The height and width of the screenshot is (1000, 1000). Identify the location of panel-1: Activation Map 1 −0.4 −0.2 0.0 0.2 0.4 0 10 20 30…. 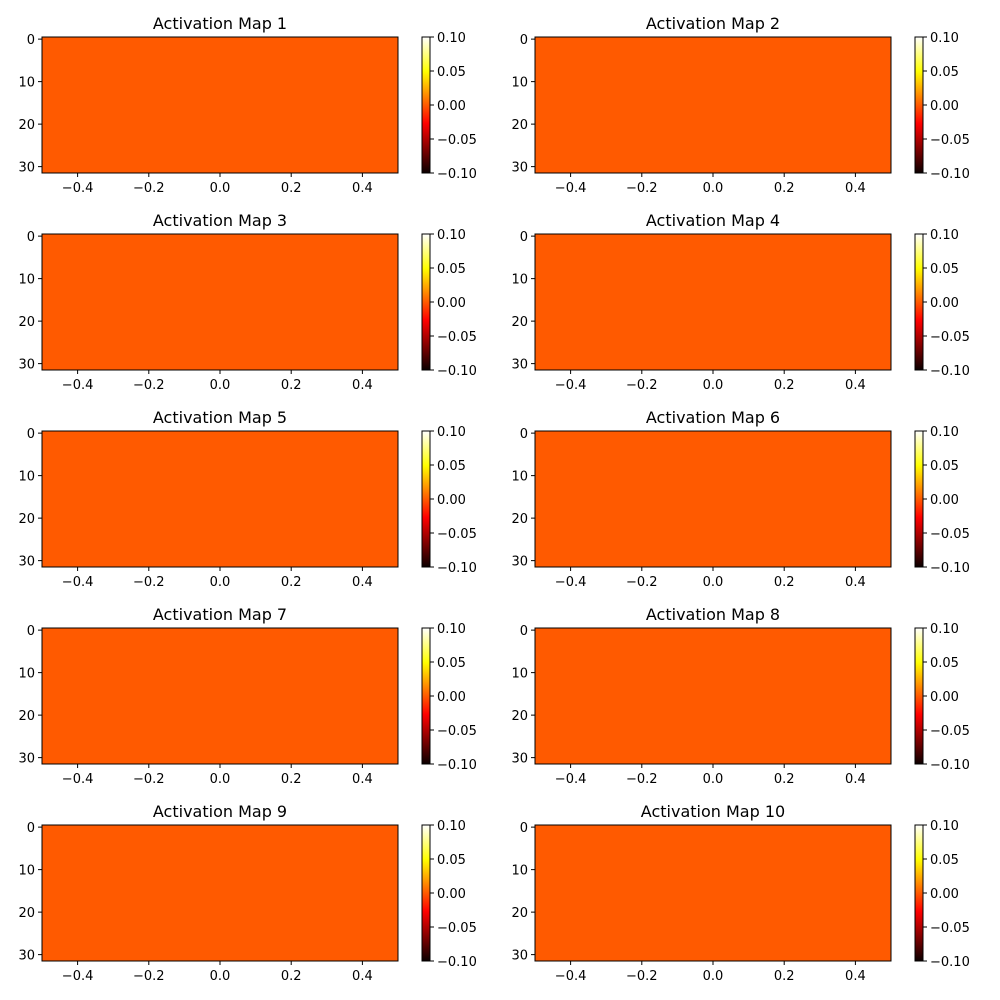
(247, 105).